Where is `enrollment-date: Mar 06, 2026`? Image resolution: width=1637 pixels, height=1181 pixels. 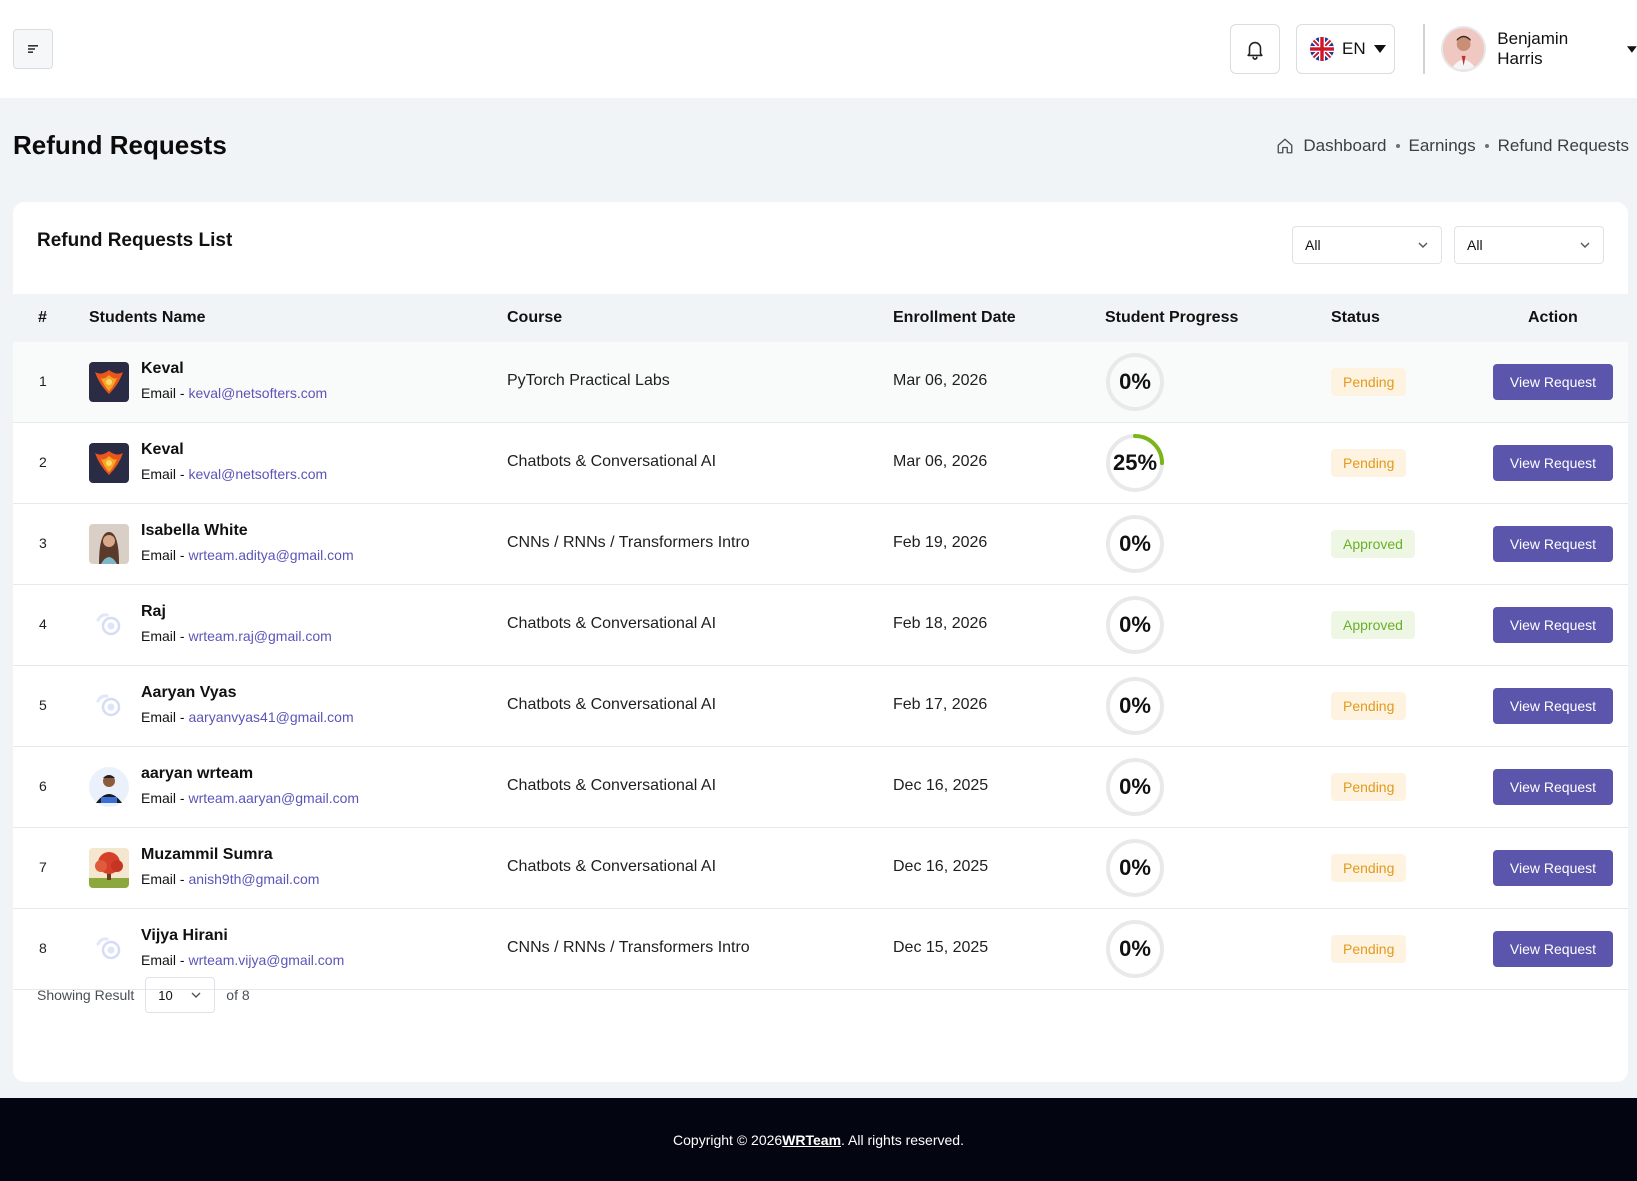
enrollment-date: Mar 06, 2026 is located at coordinates (940, 461).